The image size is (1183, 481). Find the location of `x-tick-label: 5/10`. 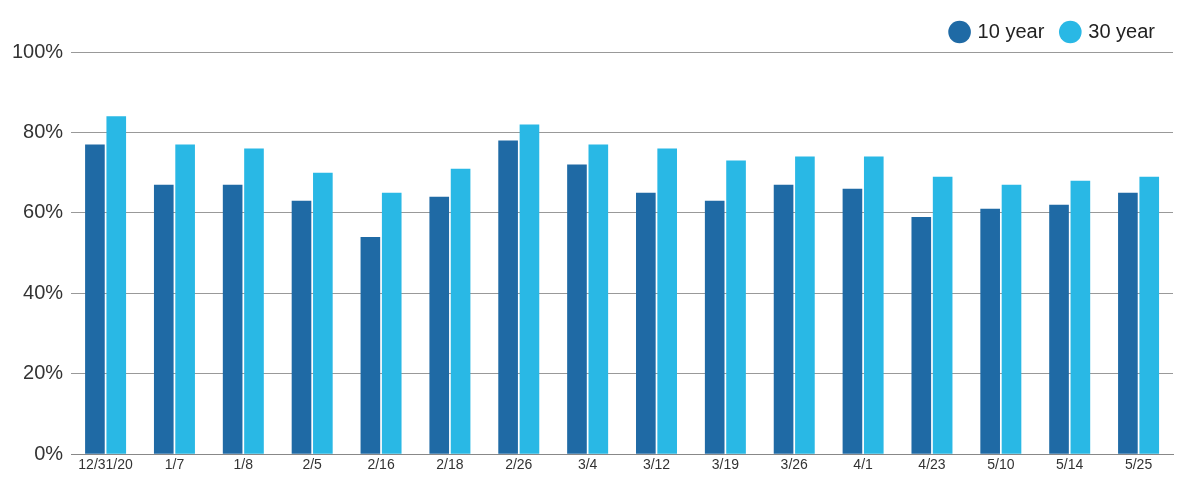

x-tick-label: 5/10 is located at coordinates (1001, 464).